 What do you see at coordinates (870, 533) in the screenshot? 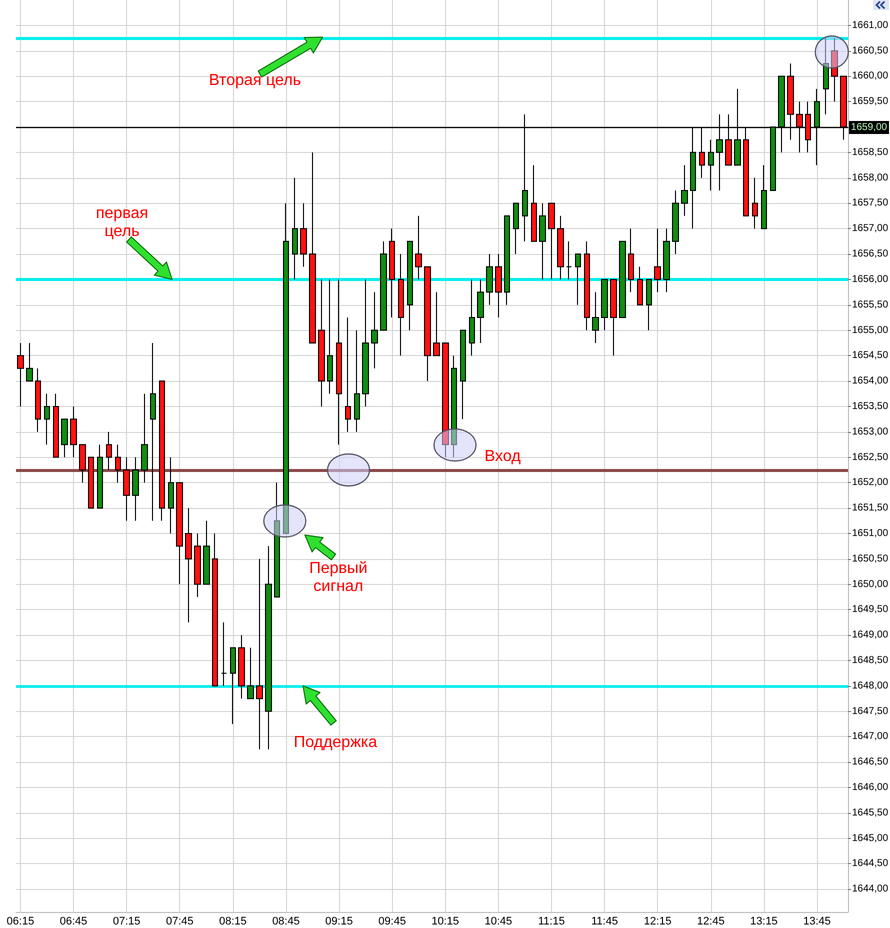
I see `y-tick-label: 1651,00` at bounding box center [870, 533].